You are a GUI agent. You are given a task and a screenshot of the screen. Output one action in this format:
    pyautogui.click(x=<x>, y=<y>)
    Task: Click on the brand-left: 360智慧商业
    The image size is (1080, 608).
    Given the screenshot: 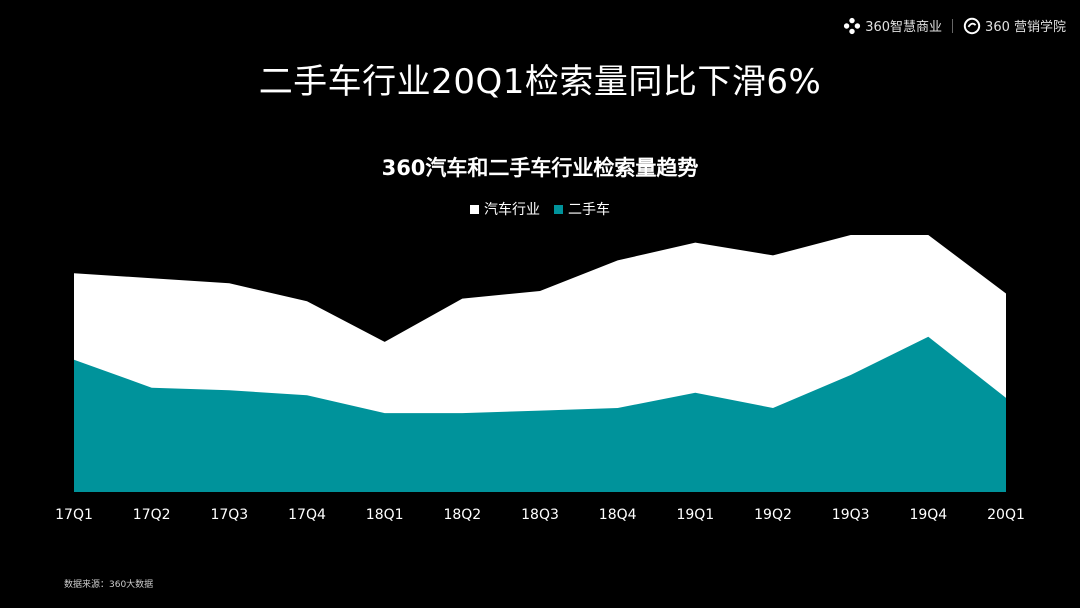 What is the action you would take?
    pyautogui.click(x=892, y=25)
    